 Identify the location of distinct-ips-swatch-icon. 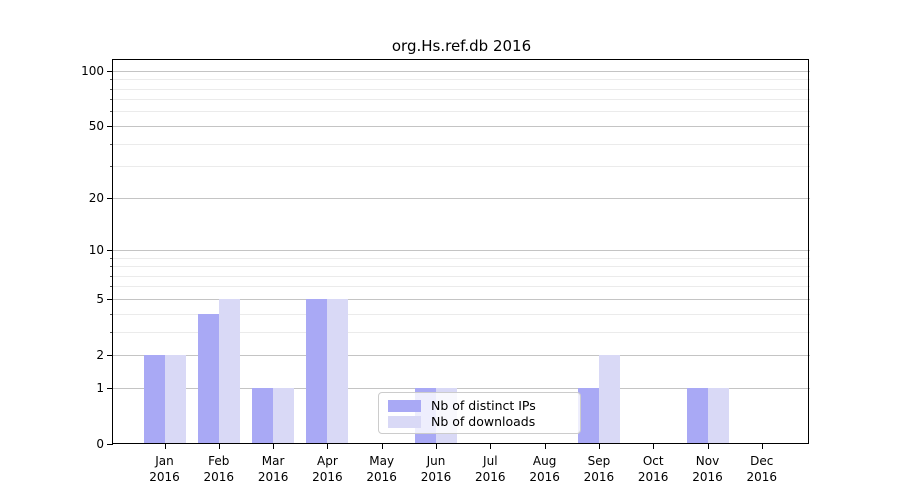
(404, 405).